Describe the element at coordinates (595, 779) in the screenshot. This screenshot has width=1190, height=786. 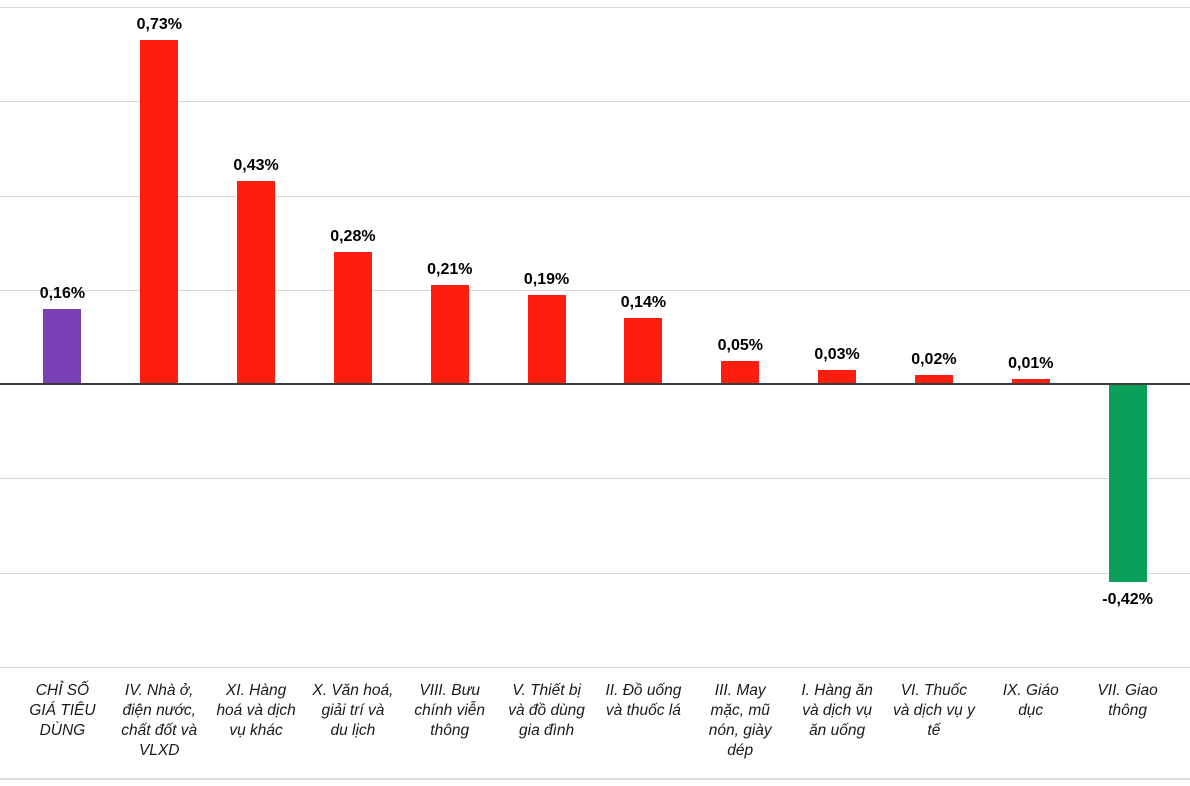
I see `bottom-border` at that location.